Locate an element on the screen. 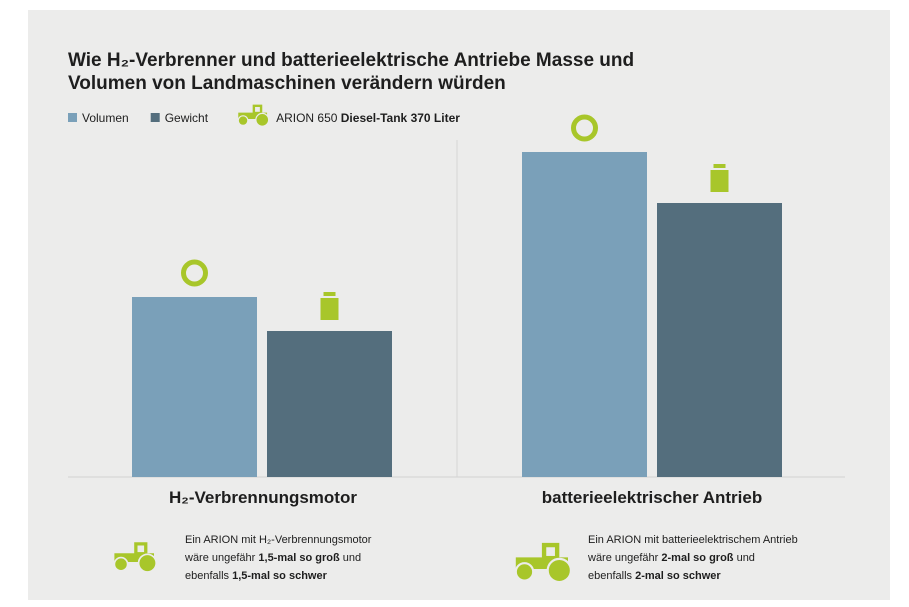 This screenshot has width=909, height=607. legend-label: Volumen is located at coordinates (105, 118).